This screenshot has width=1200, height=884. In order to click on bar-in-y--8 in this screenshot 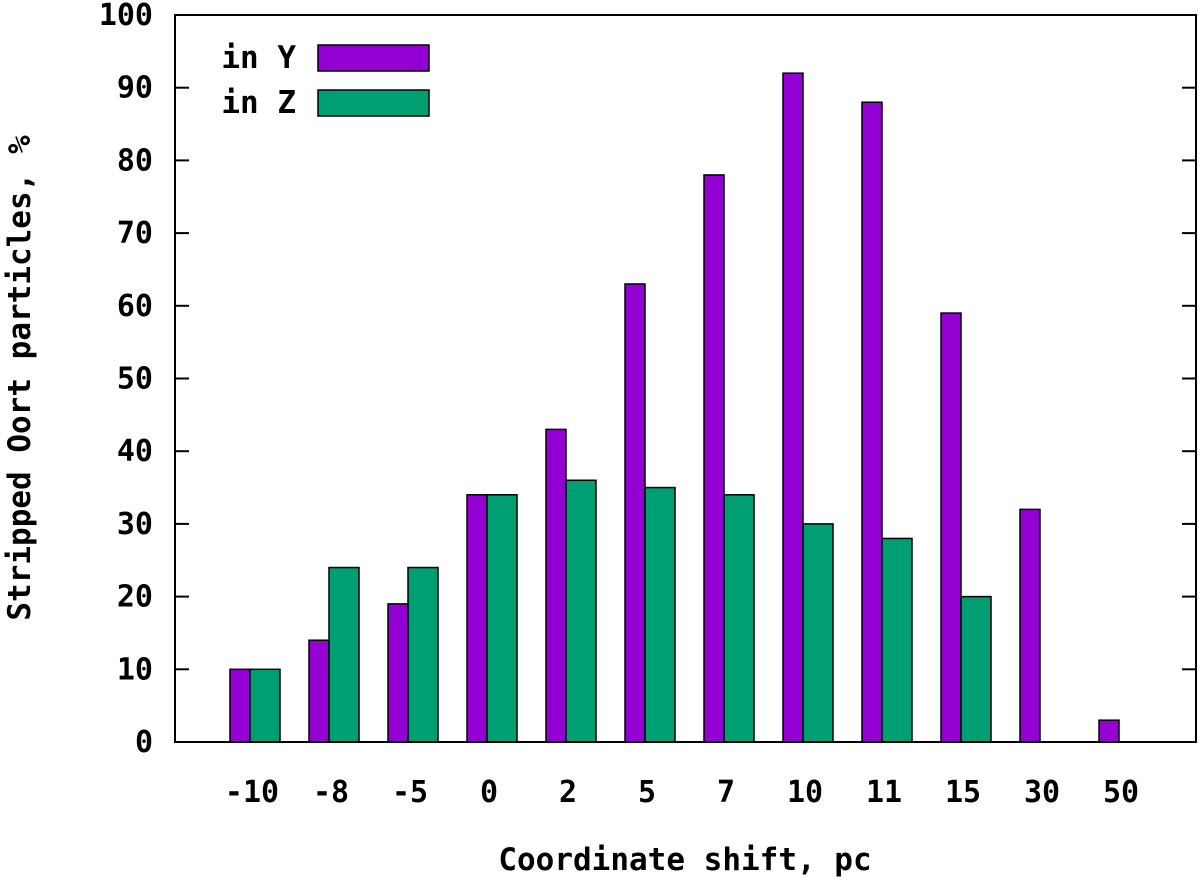, I will do `click(319, 691)`.